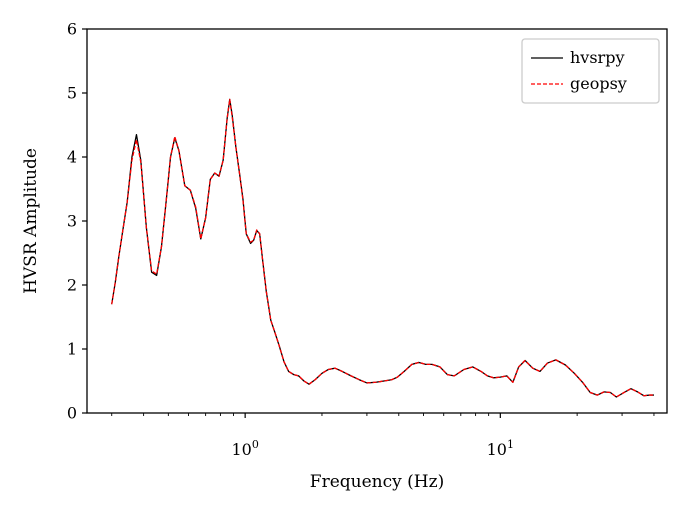 This screenshot has height=512, width=688. Describe the element at coordinates (598, 83) in the screenshot. I see `legend-label-geopsy: geopsy` at that location.